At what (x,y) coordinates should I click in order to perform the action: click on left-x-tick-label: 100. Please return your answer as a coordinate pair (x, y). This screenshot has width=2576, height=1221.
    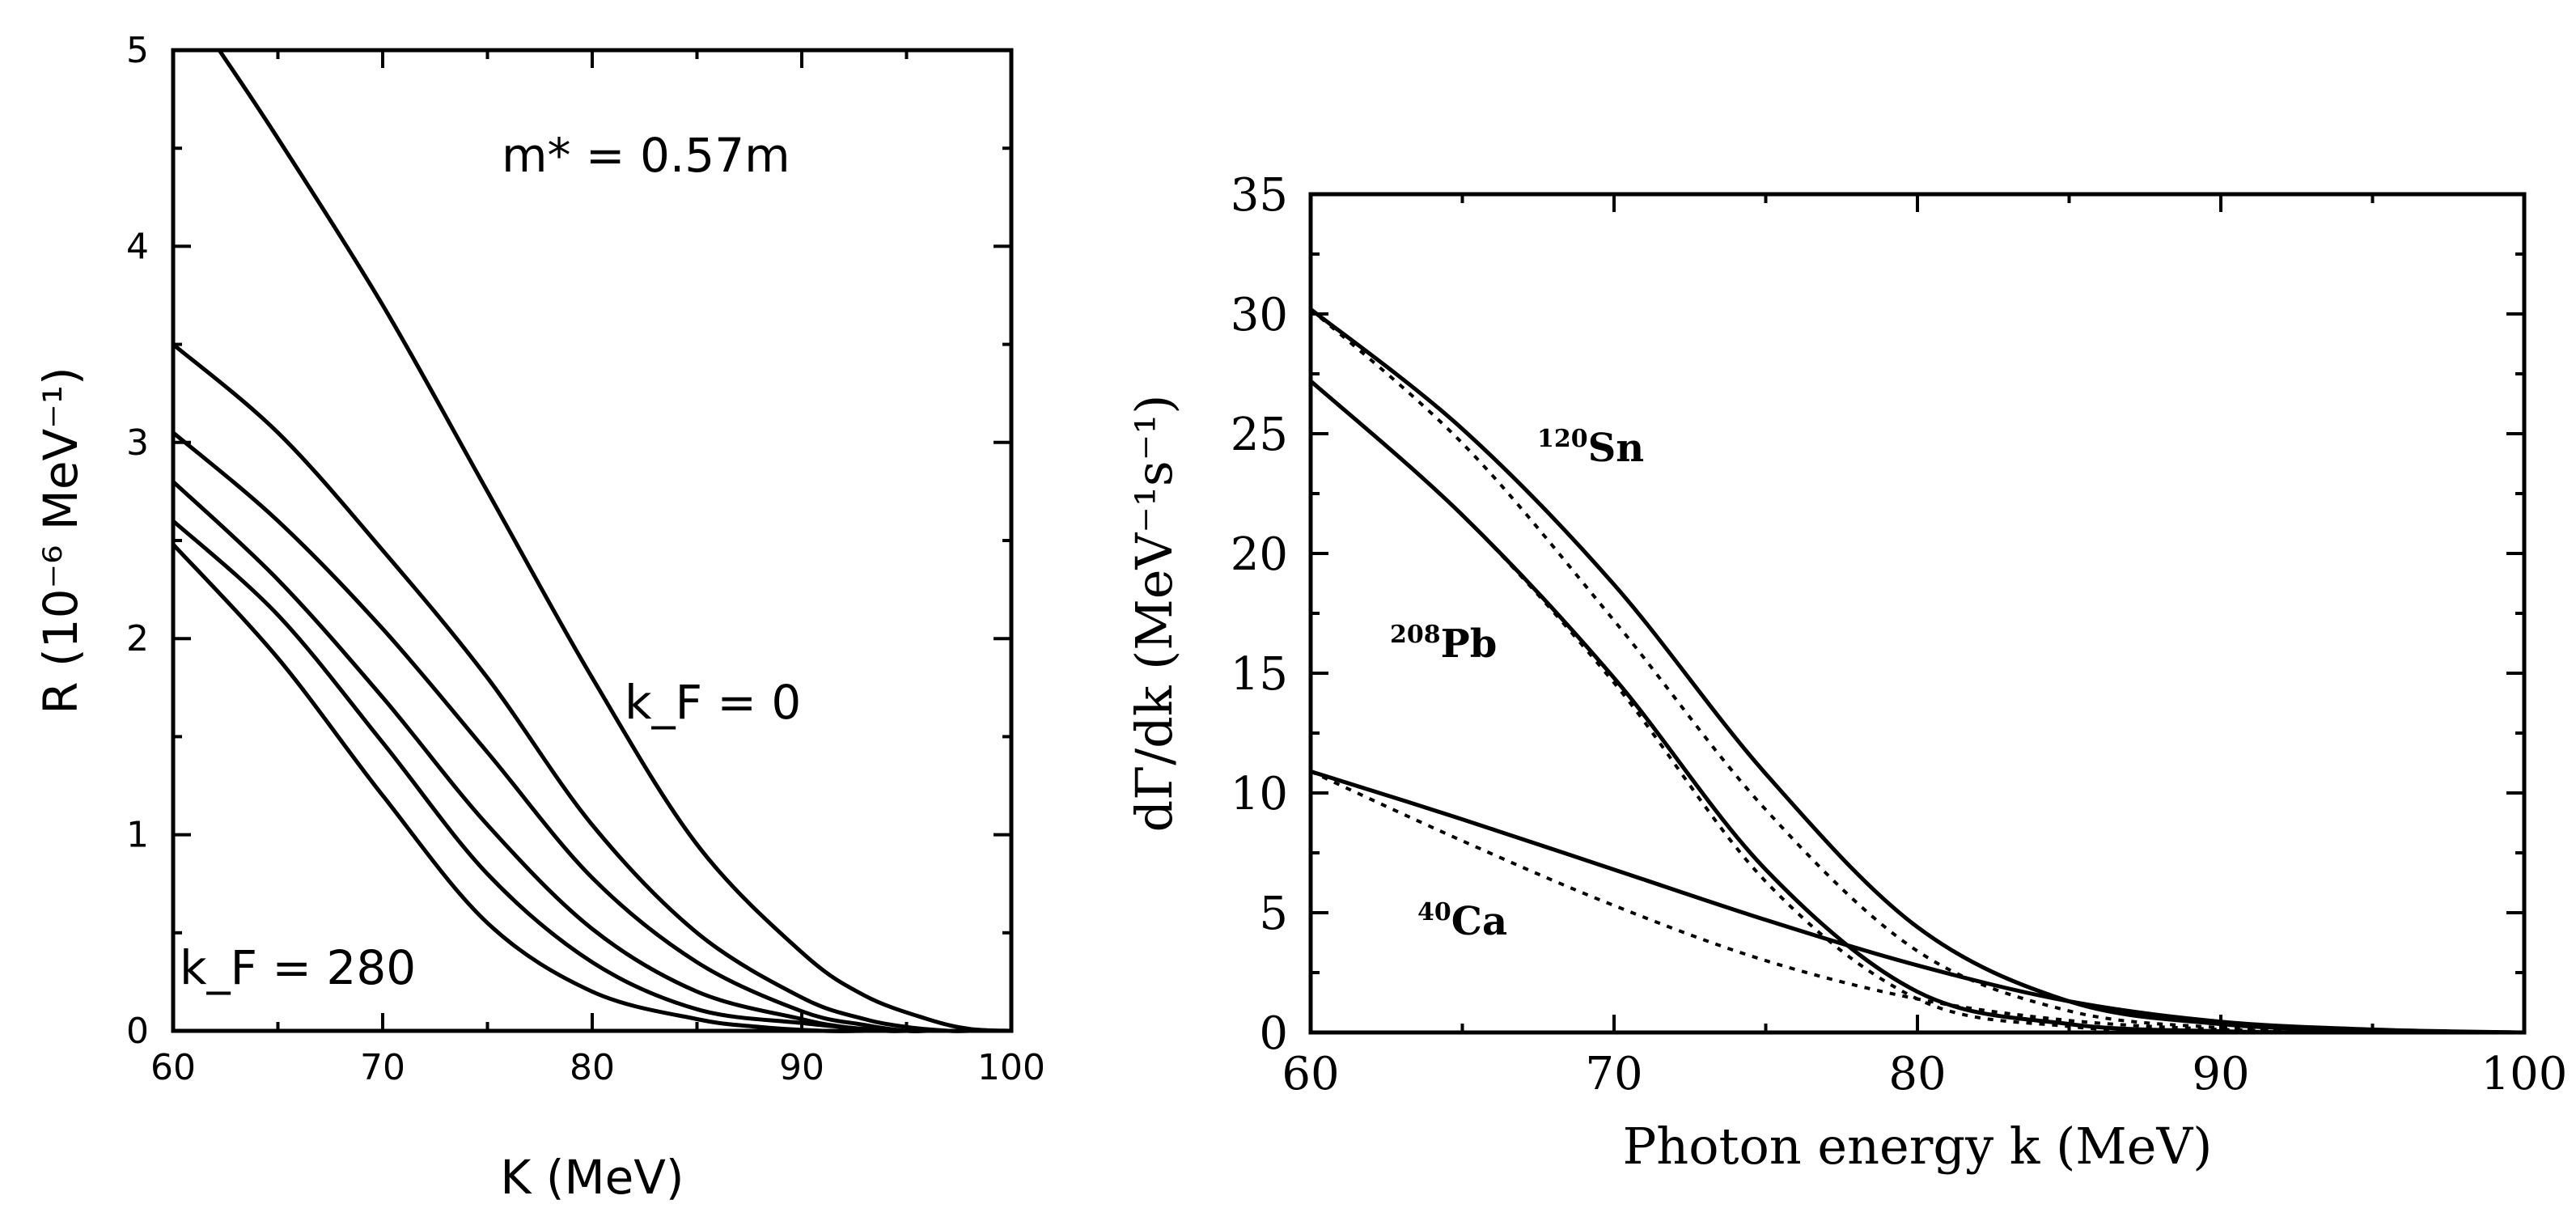
    Looking at the image, I should click on (1011, 1067).